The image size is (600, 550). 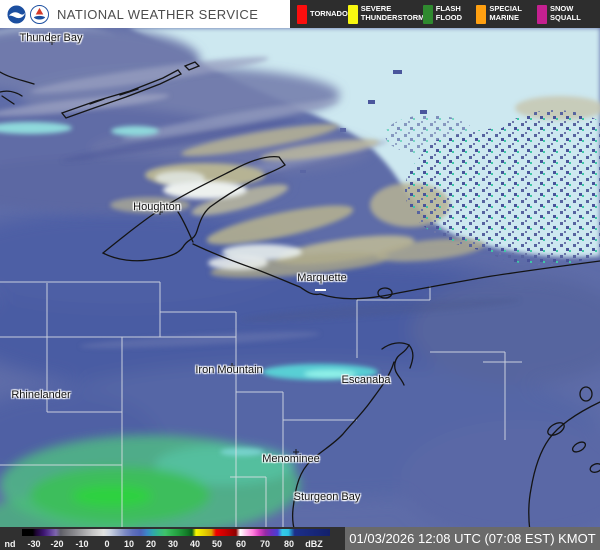 I want to click on colorbar-tick-30: 30, so click(x=173, y=544).